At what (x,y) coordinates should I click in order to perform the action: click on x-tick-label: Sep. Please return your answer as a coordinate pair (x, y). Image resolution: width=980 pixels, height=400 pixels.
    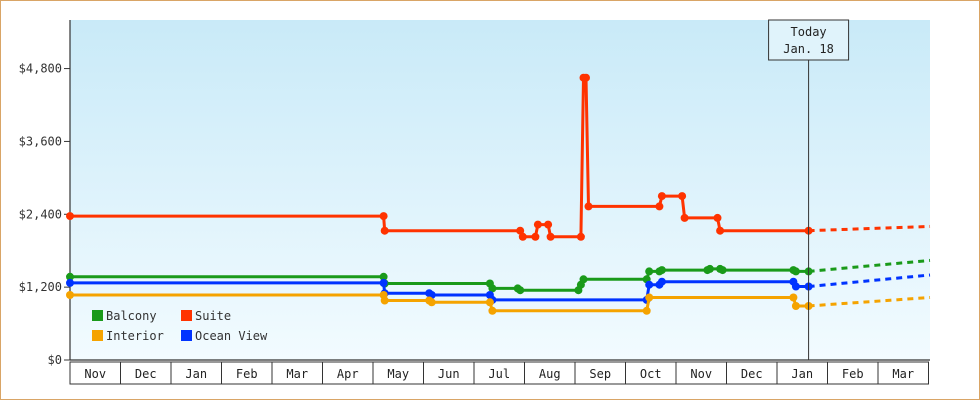
    Looking at the image, I should click on (600, 374).